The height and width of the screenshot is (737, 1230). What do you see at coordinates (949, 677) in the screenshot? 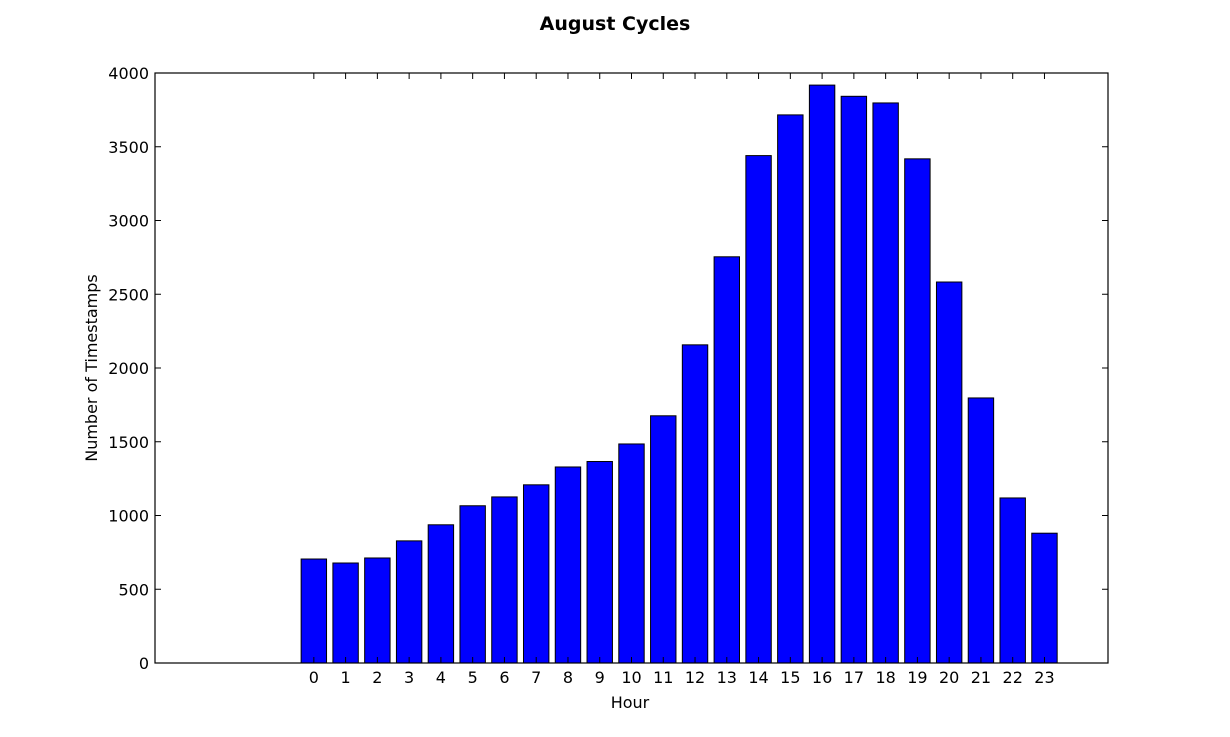
I see `x-tick-label: 20` at bounding box center [949, 677].